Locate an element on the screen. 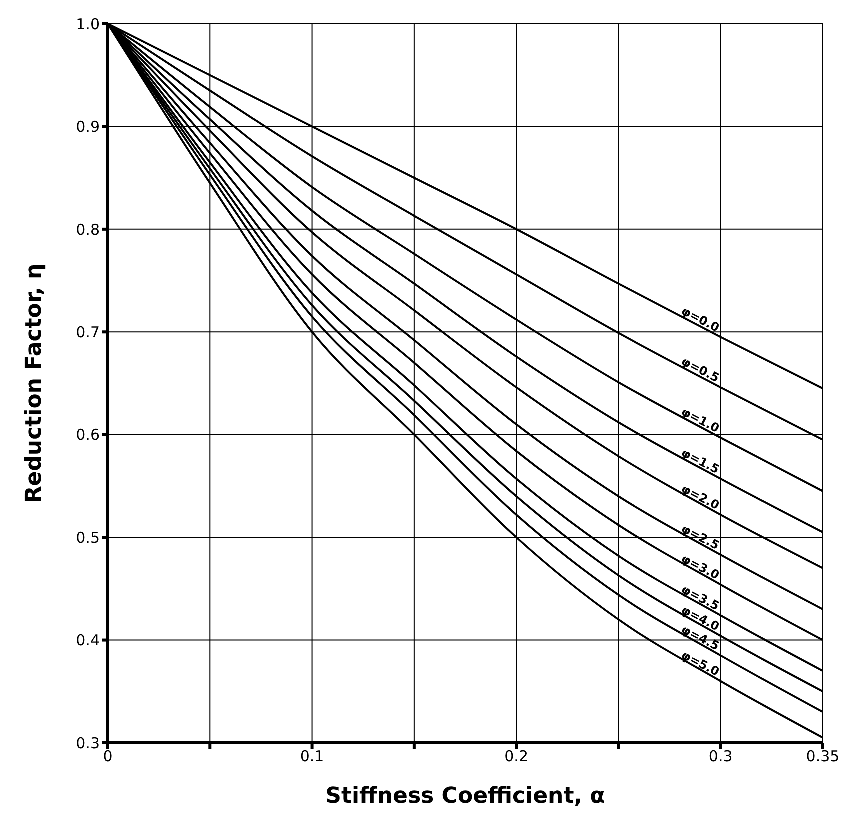 This screenshot has width=865, height=839. x-tick-label: 0.2 is located at coordinates (516, 757).